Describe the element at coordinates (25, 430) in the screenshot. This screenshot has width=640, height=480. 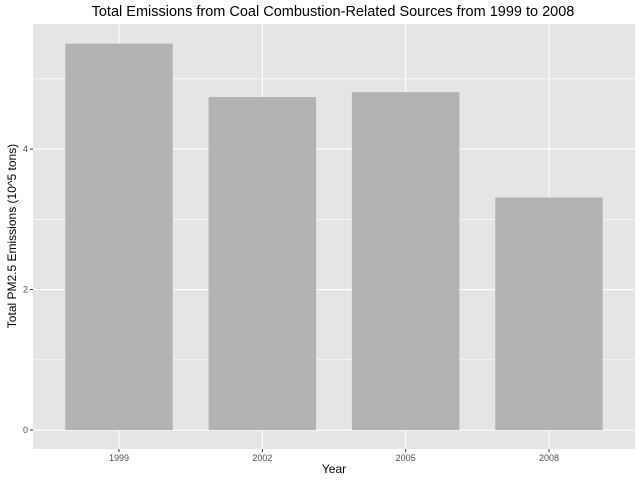
I see `y-tick-label: 0` at that location.